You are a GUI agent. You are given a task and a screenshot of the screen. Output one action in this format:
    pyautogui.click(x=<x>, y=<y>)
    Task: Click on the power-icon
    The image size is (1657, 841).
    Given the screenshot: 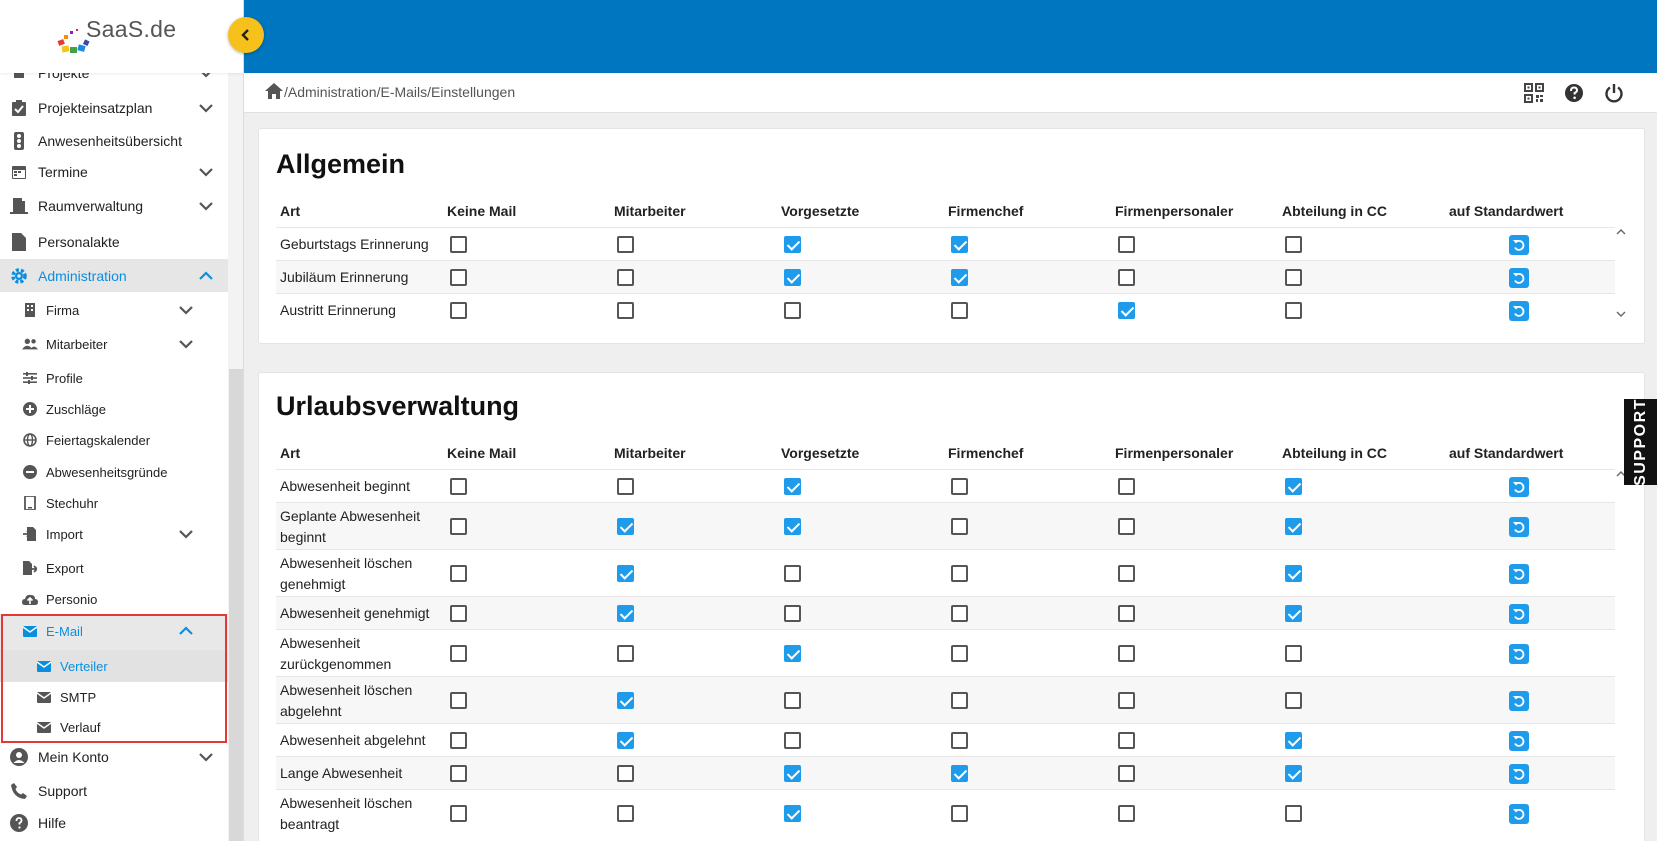 What is the action you would take?
    pyautogui.click(x=1614, y=93)
    